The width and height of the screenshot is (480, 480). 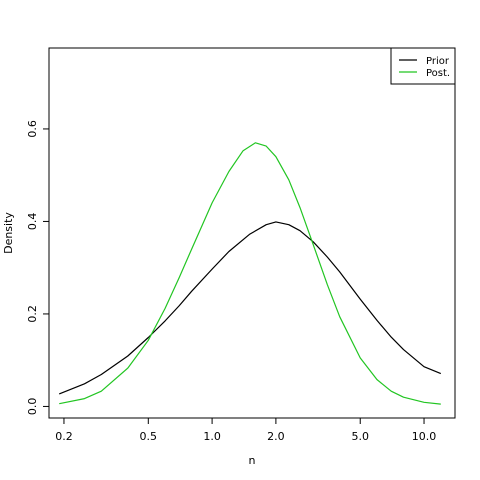 I want to click on x-axis: 0.2 0.5 1.0 2.0 5.0 10.0, so click(x=245, y=430).